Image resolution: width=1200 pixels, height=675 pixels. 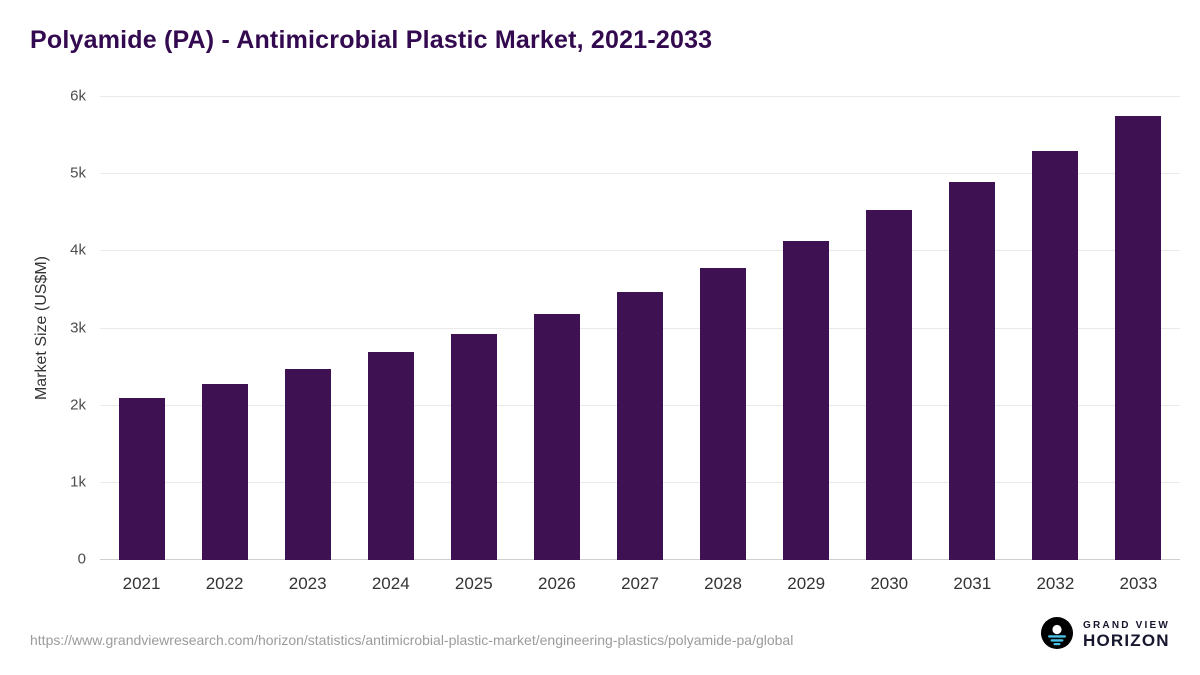 I want to click on x-tick-label-2026: 2026, so click(x=557, y=583).